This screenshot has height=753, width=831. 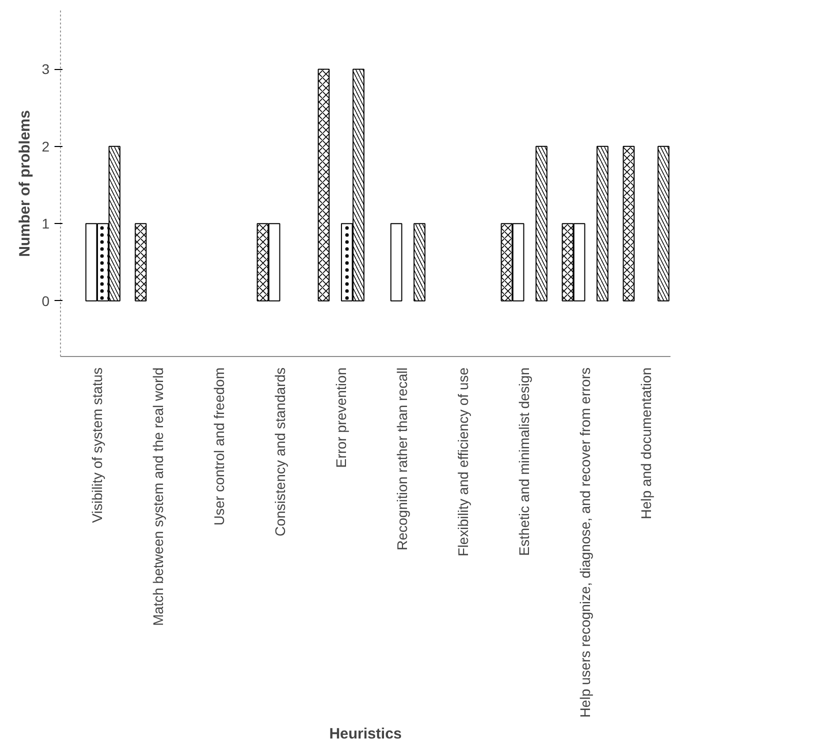 I want to click on x-tick-label: Help users recognize, diagnose, and recover from errors, so click(x=585, y=542).